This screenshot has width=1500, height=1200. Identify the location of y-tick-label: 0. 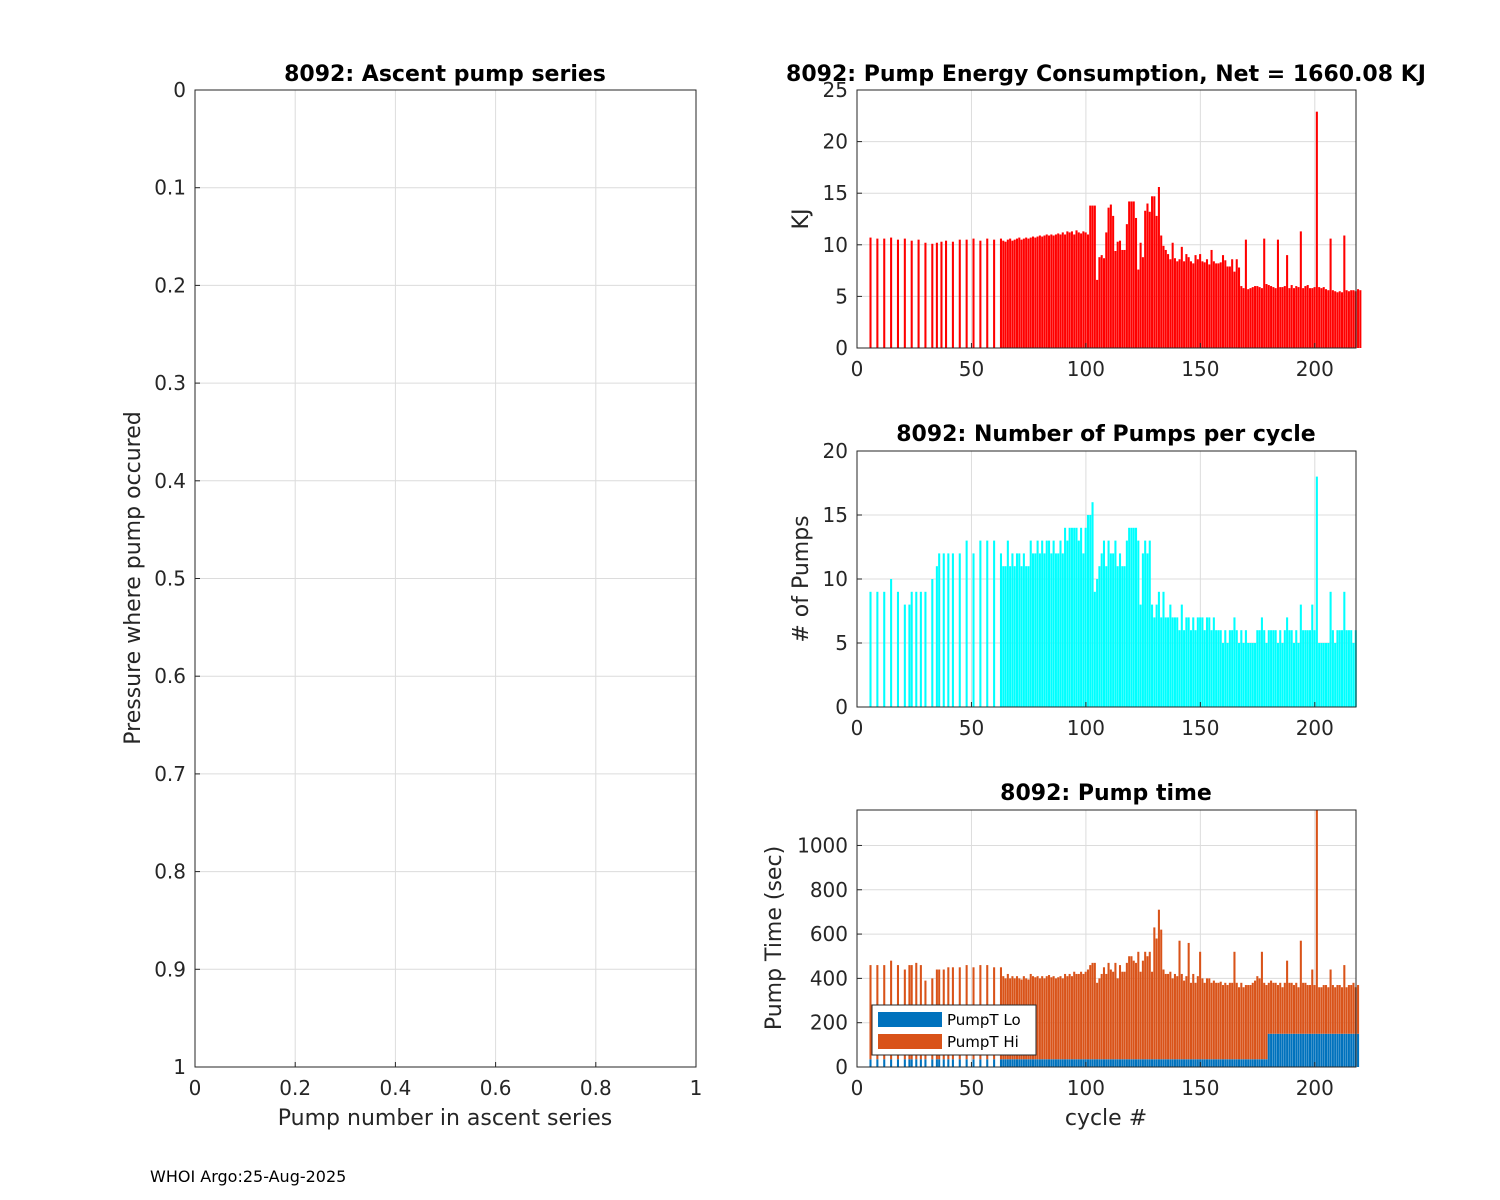
(841, 707).